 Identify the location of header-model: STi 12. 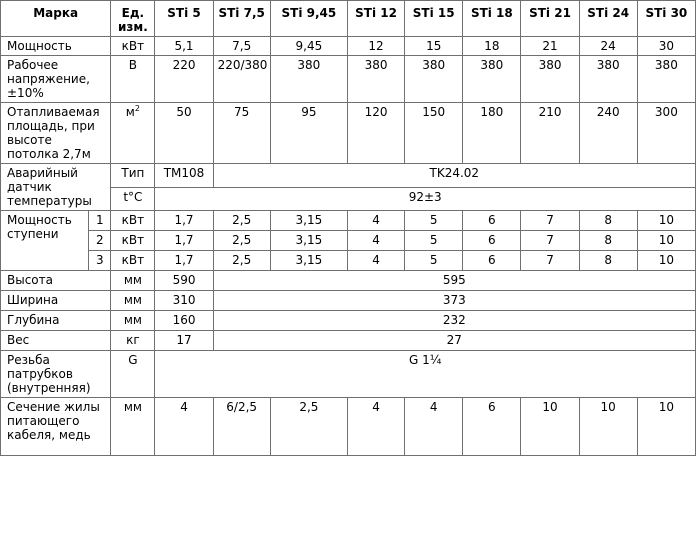
(376, 18).